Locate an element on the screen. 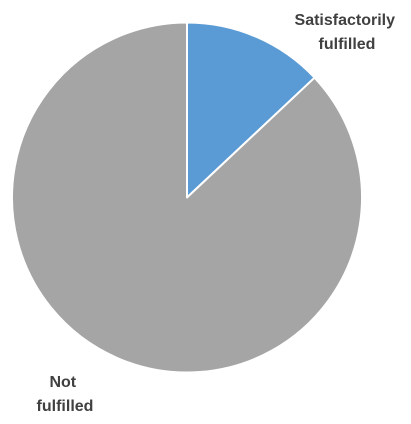 The image size is (411, 424). slice-label-line: Satisfactorily is located at coordinates (345, 20).